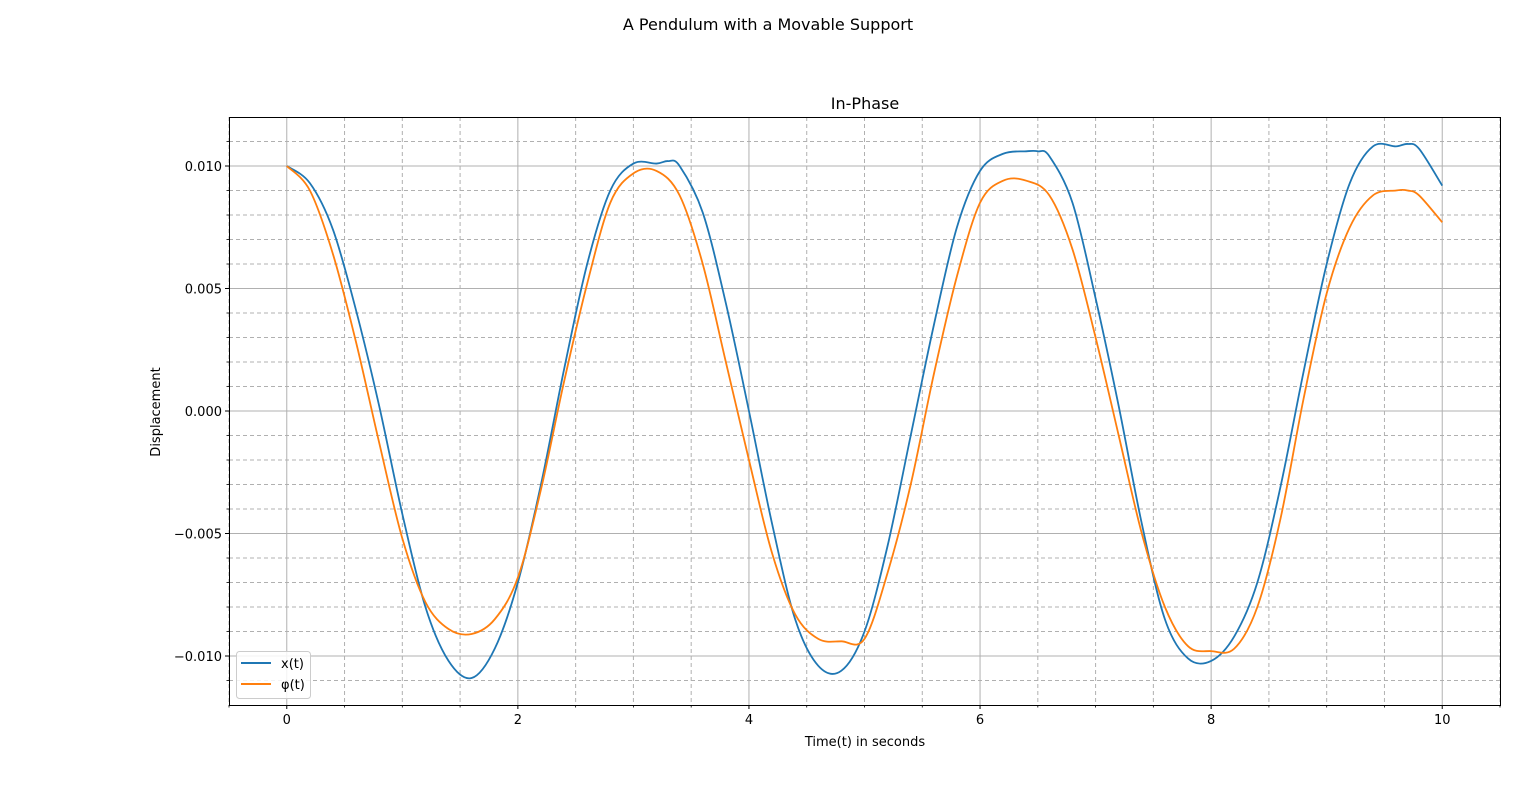  I want to click on legend-label-phi: φ(t), so click(293, 685).